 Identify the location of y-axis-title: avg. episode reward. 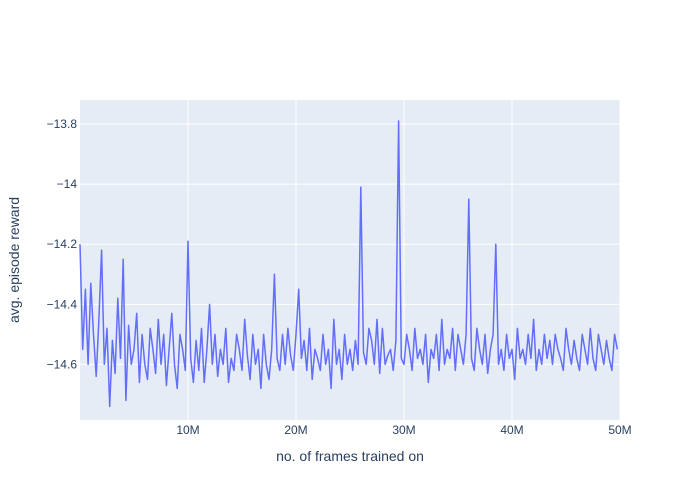
(14, 260).